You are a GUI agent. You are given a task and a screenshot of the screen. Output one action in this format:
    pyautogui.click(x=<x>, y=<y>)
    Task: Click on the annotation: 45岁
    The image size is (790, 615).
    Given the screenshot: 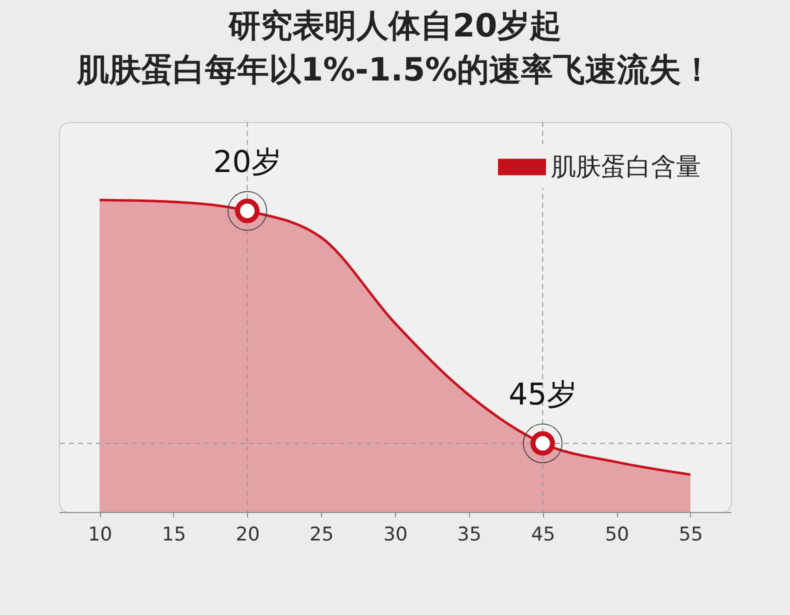 What is the action you would take?
    pyautogui.click(x=542, y=394)
    